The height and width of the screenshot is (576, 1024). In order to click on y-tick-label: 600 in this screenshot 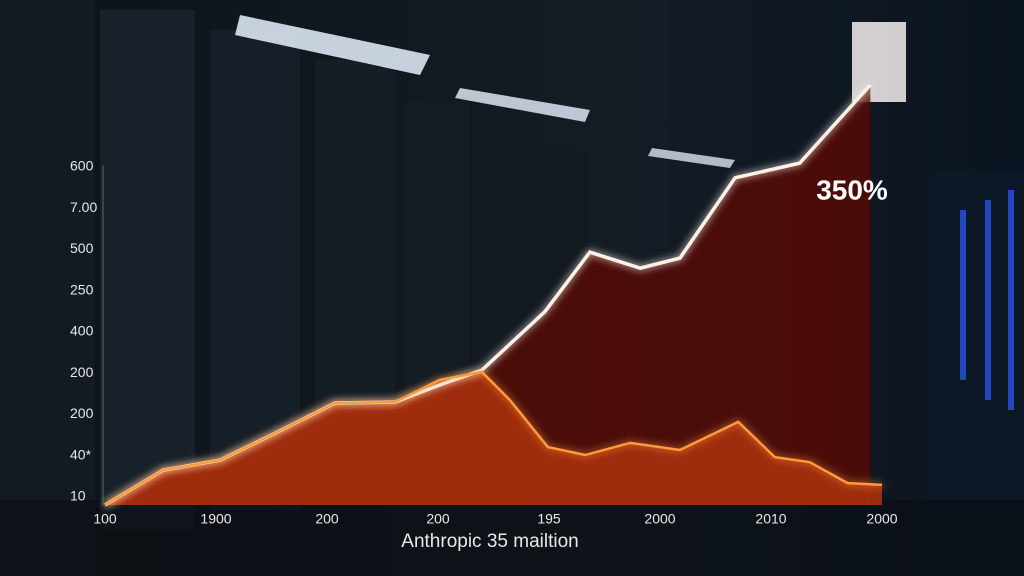, I will do `click(82, 166)`.